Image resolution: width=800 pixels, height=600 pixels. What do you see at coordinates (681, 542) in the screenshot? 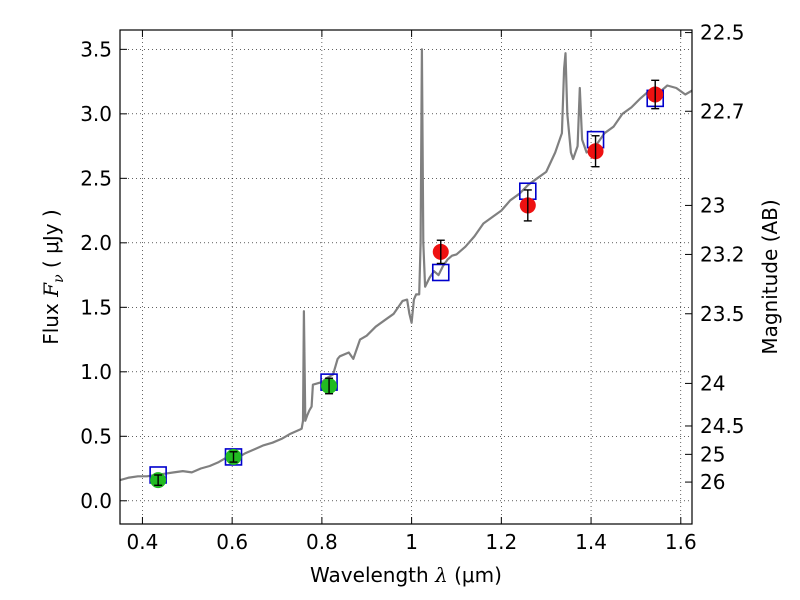
I see `x-tick-label-6: 1.6` at bounding box center [681, 542].